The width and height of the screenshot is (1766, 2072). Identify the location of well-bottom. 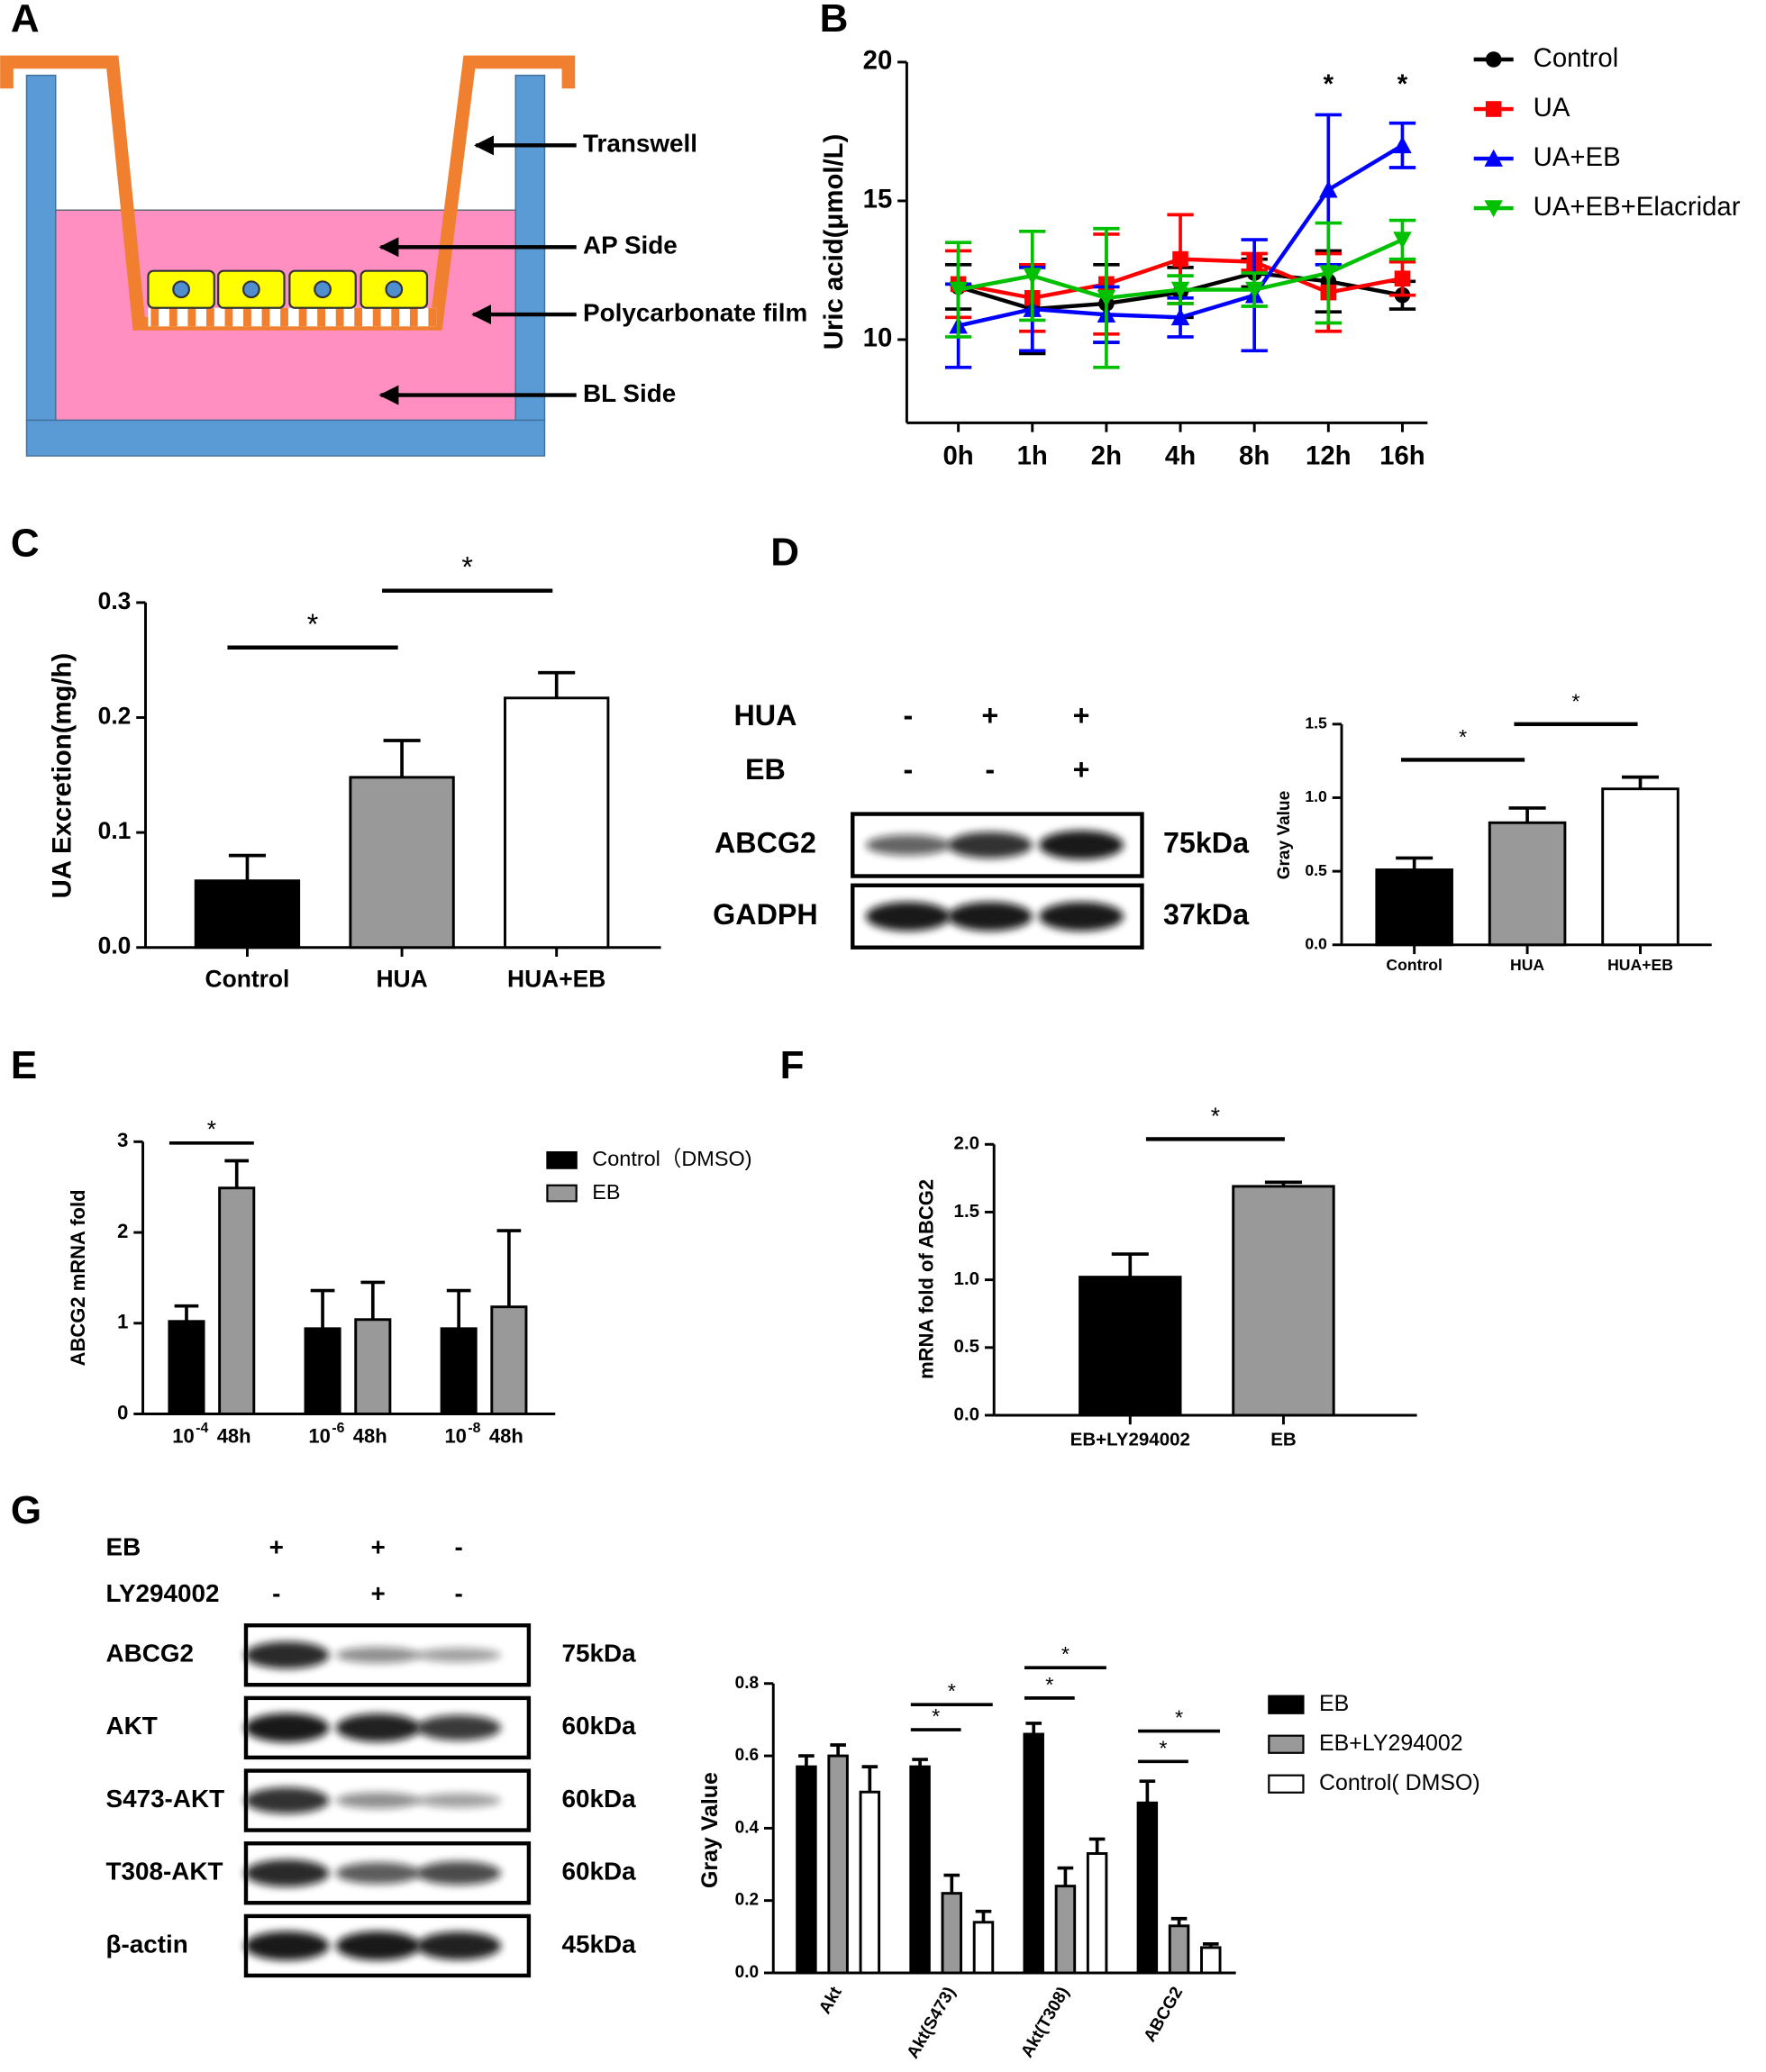
(286, 438).